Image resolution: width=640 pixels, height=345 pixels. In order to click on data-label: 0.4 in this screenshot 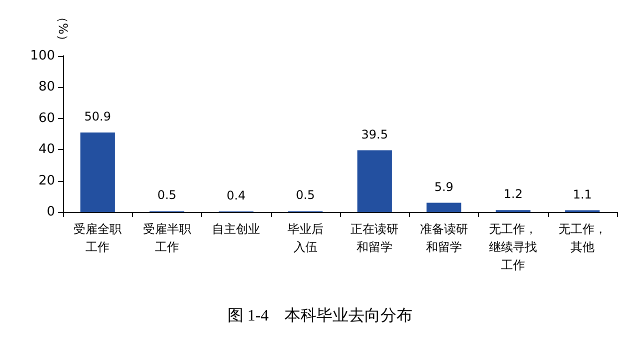, I will do `click(236, 195)`.